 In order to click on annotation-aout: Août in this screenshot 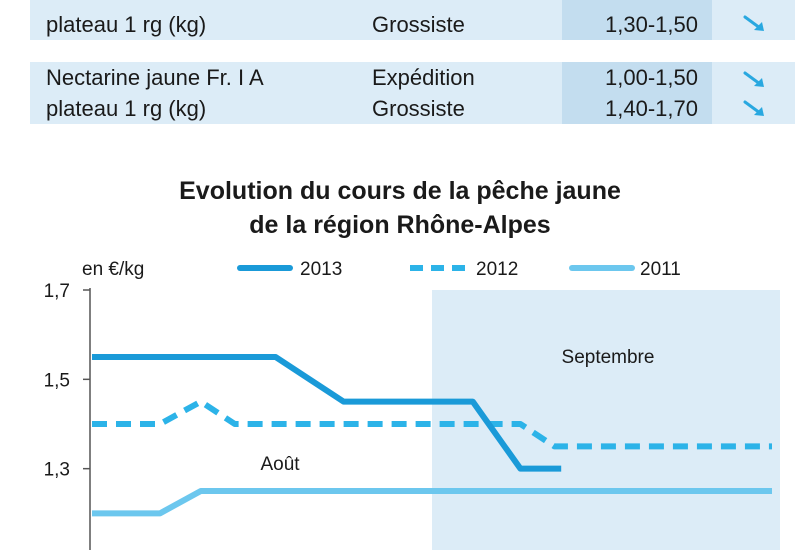, I will do `click(280, 464)`.